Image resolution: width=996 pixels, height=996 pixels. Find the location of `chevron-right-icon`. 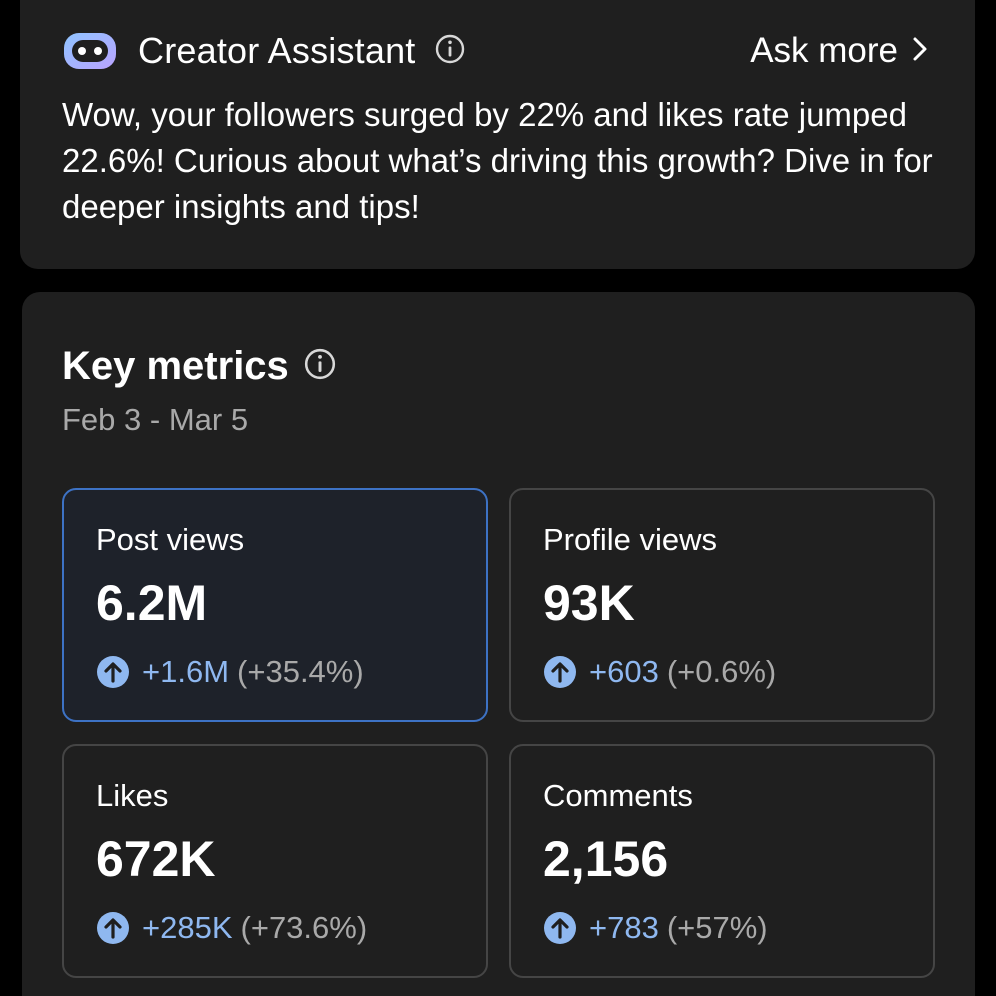

chevron-right-icon is located at coordinates (920, 51).